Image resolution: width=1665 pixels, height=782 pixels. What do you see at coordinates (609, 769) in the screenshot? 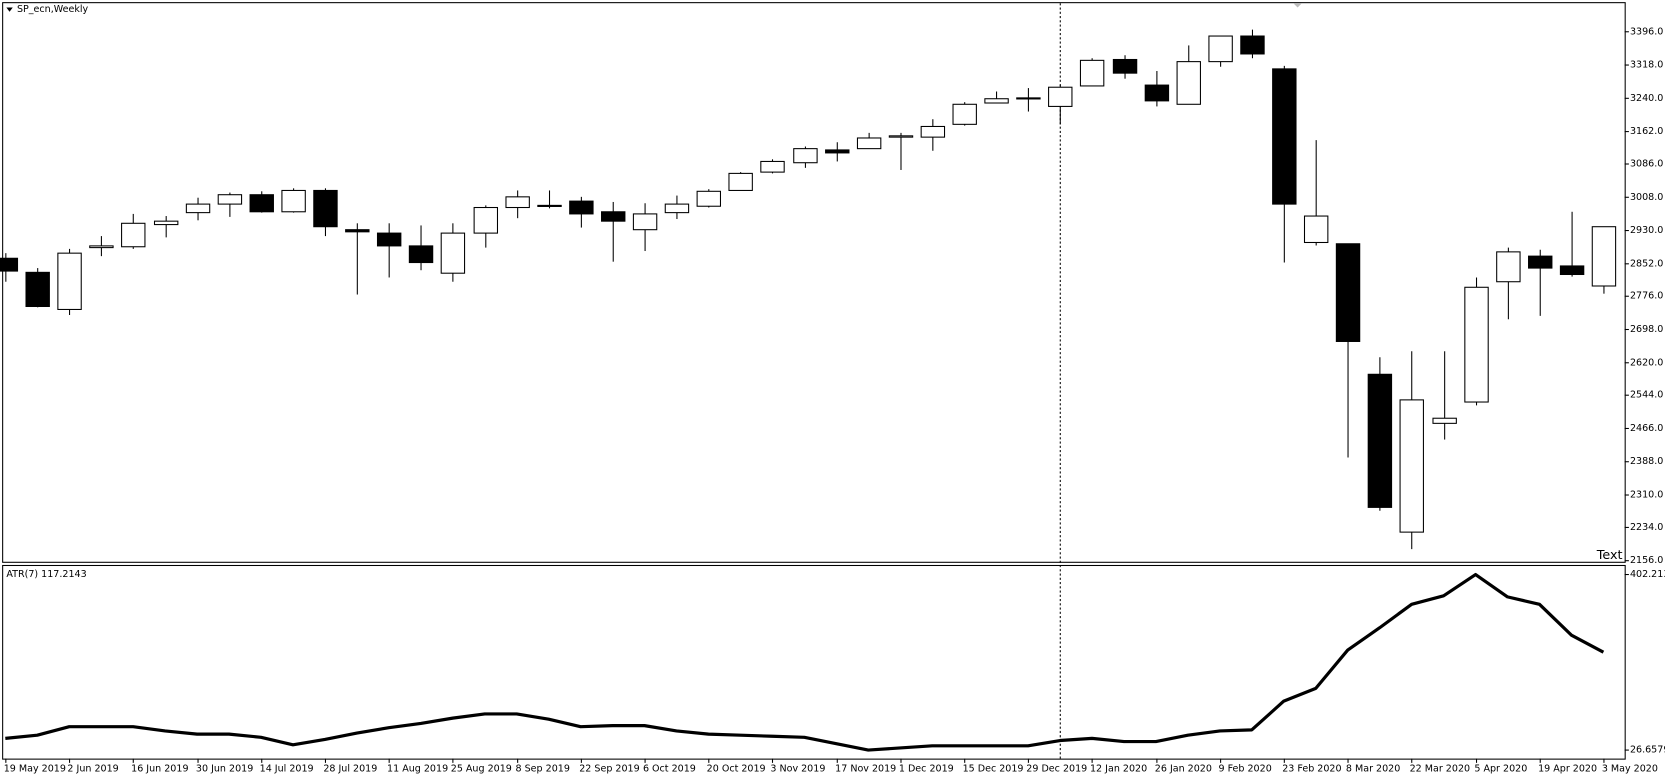
I see `x-tick-label: 22 Sep 2019` at bounding box center [609, 769].